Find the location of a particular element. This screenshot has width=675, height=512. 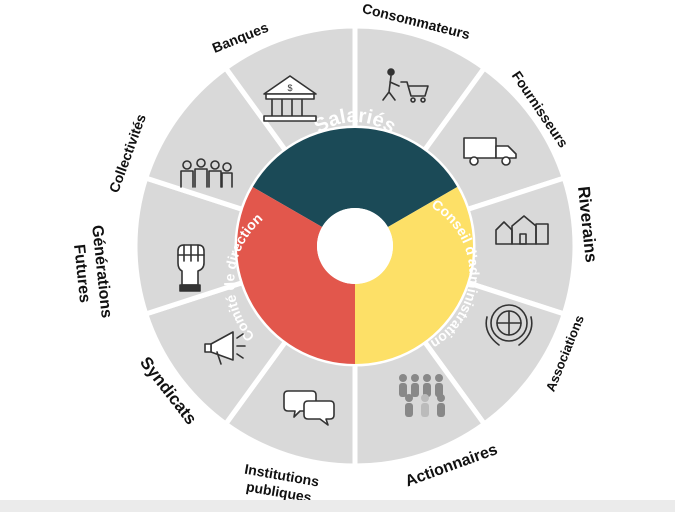

bank-building-icon: $ is located at coordinates (290, 98).